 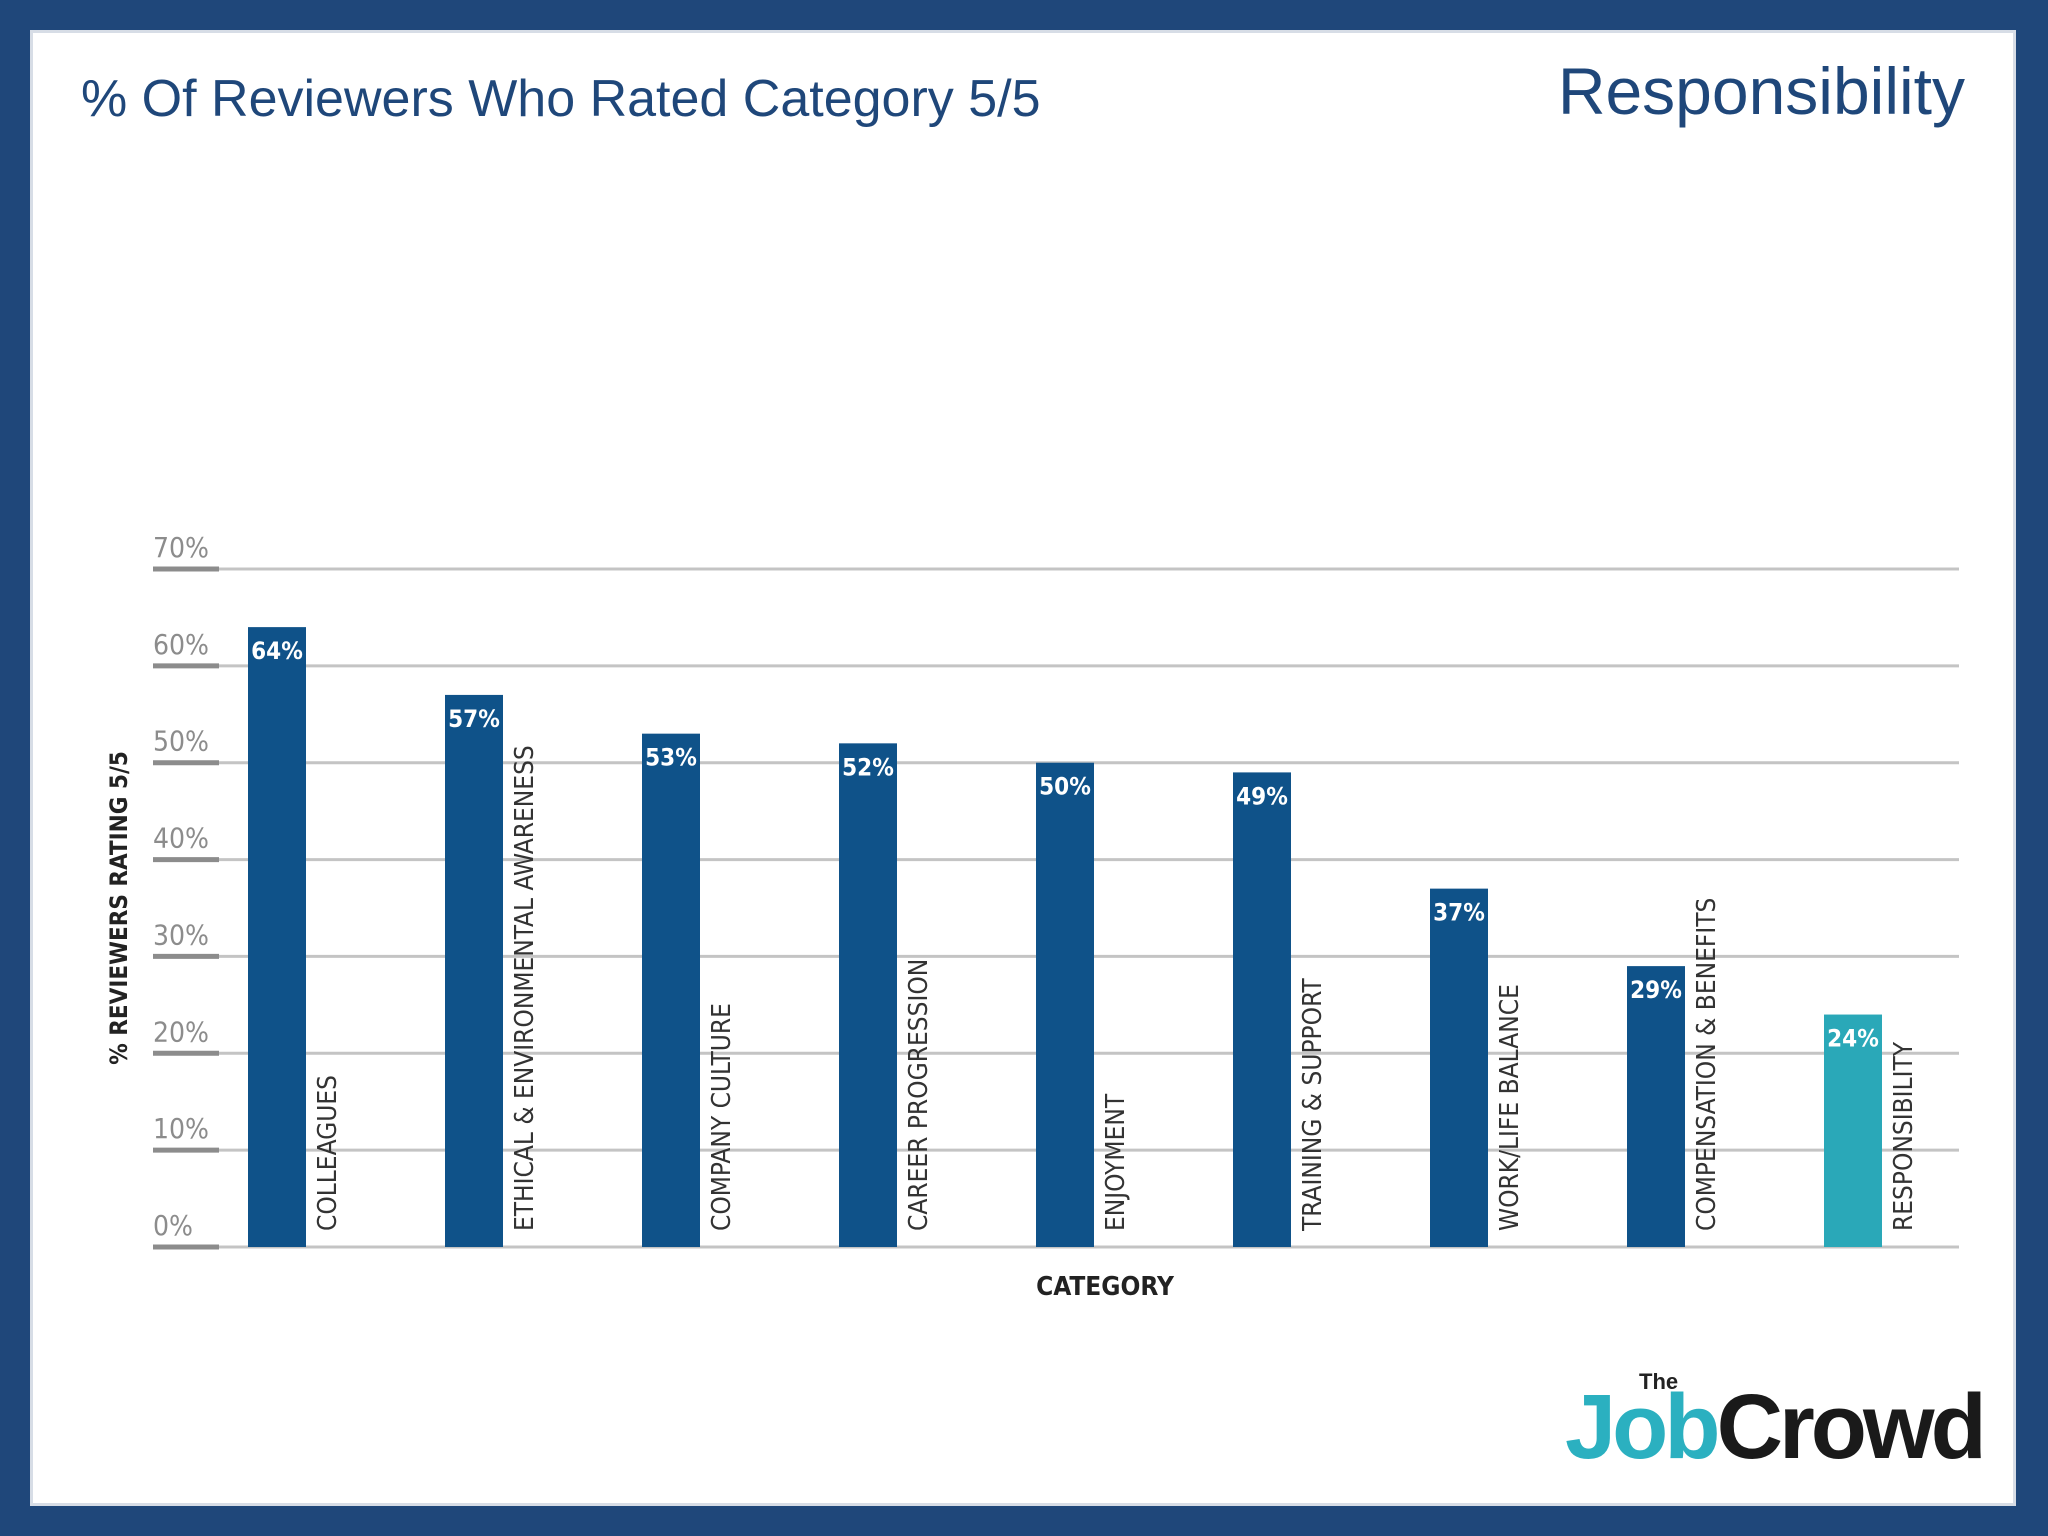 What do you see at coordinates (181, 547) in the screenshot?
I see `y-tick-label: 70%` at bounding box center [181, 547].